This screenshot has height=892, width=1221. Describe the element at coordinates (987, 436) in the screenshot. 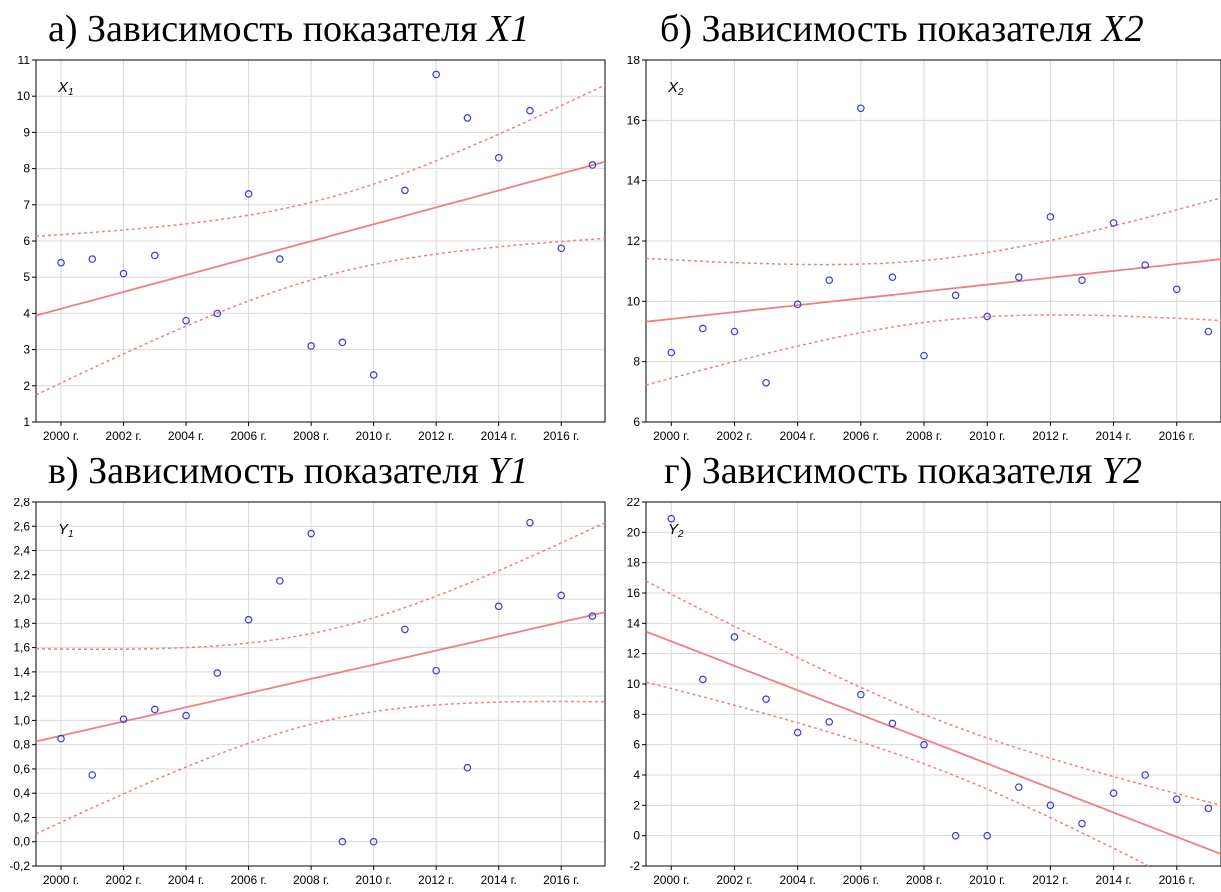

I see `x-tick-label: 2010 г.` at that location.